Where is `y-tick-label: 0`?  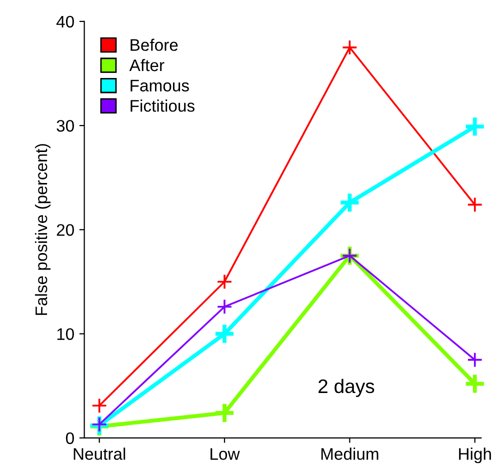 y-tick-label: 0 is located at coordinates (70, 438).